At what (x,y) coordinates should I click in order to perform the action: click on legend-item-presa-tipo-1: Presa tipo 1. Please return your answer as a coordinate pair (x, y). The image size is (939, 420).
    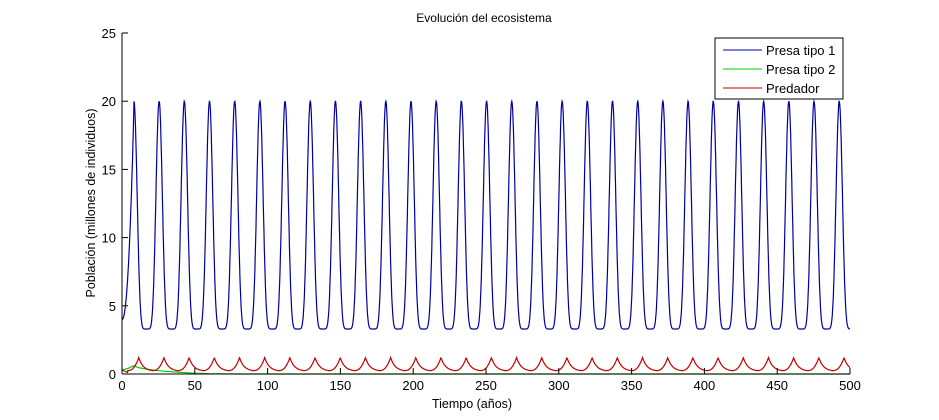
    Looking at the image, I should click on (779, 50).